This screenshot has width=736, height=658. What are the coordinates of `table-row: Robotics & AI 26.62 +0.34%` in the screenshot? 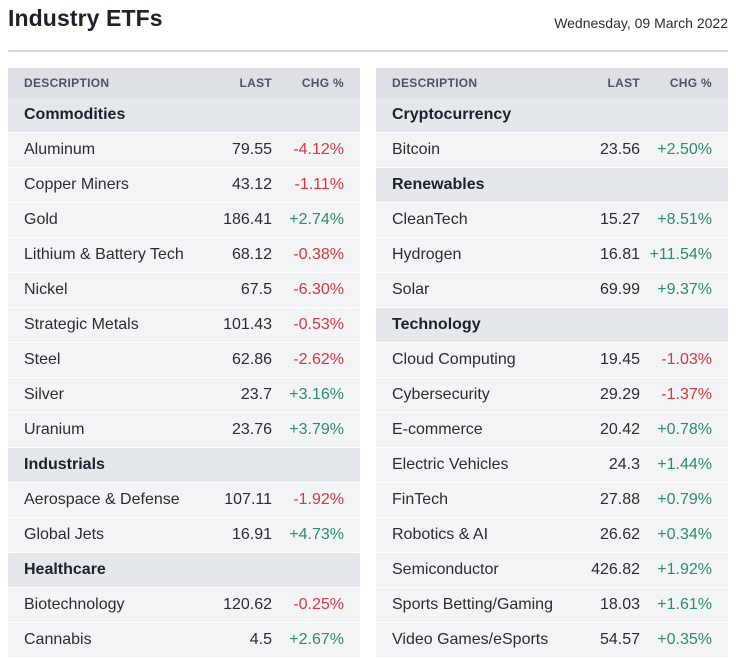 It's located at (552, 535).